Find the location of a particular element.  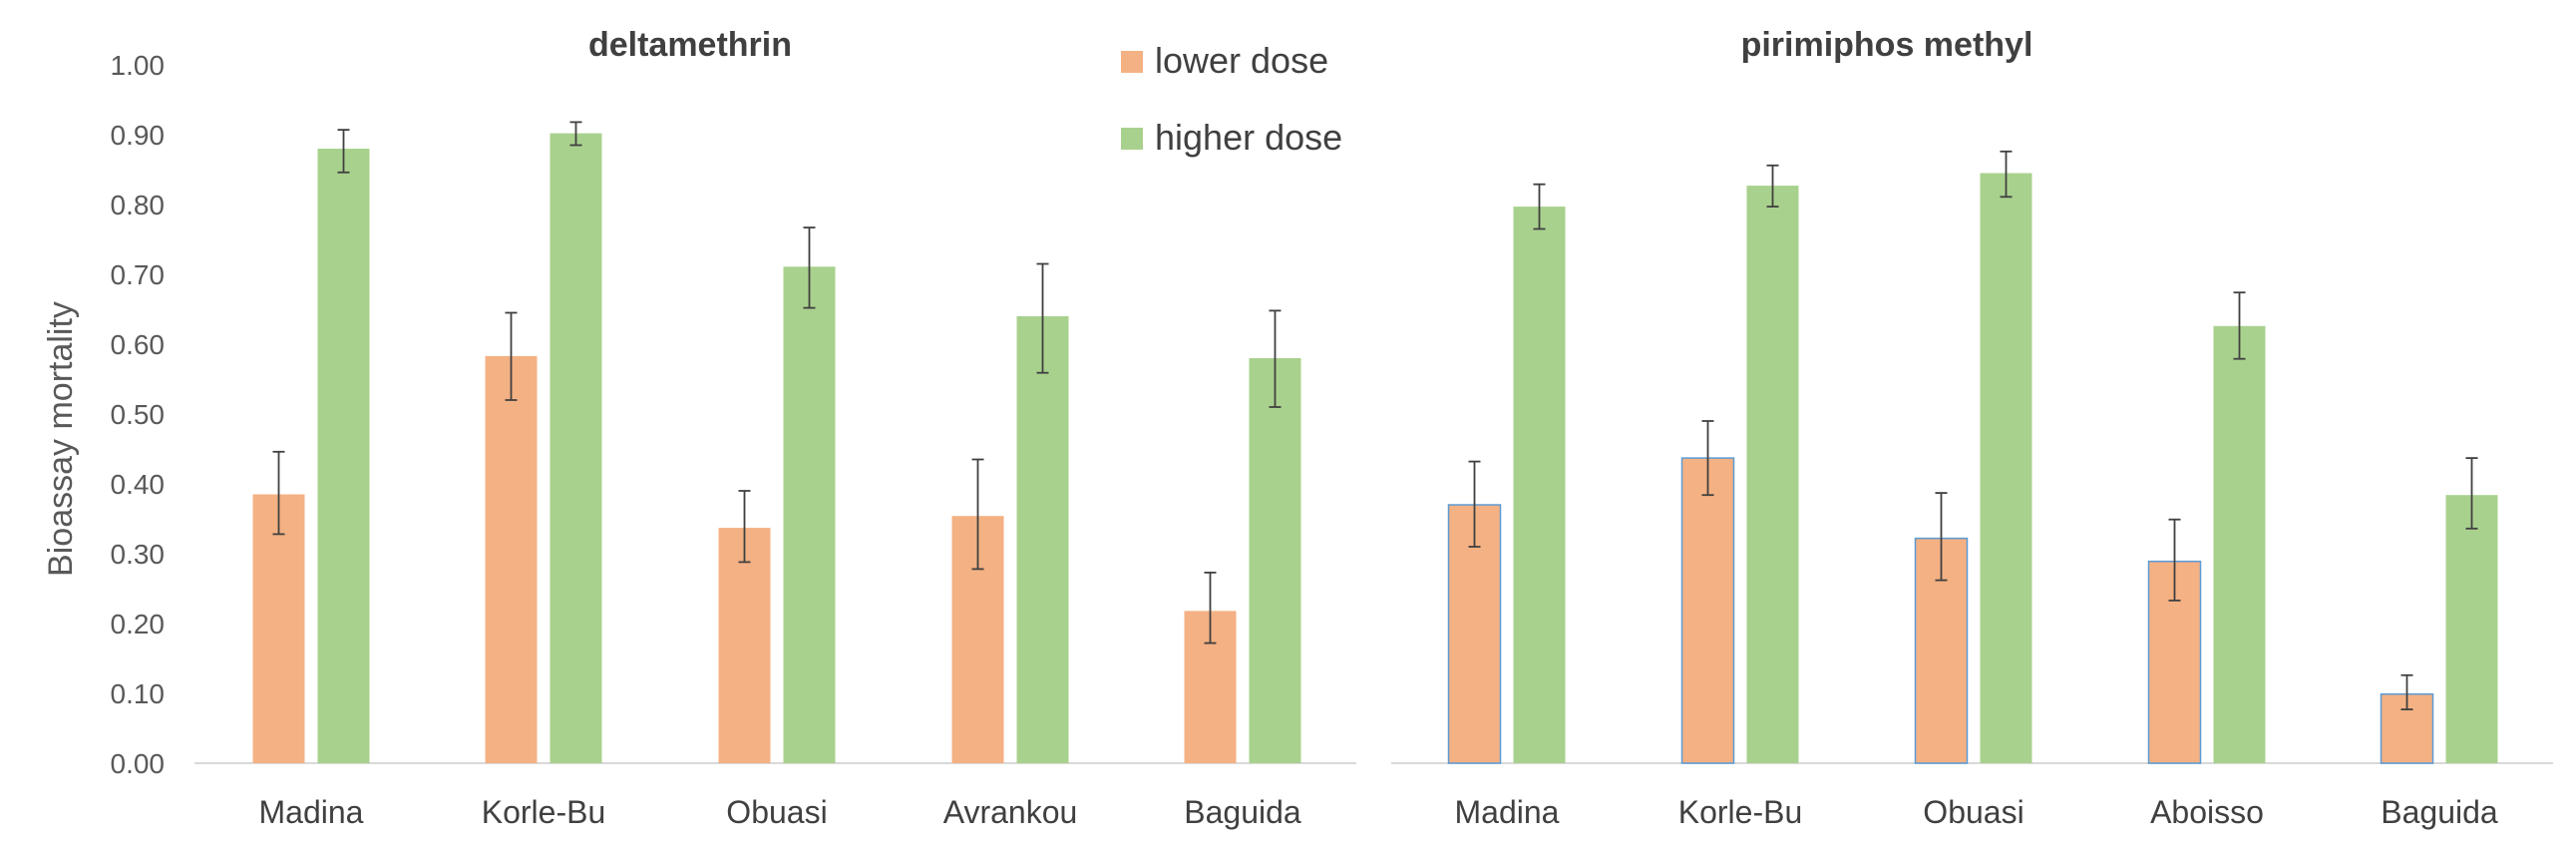

y-tick-label: 0.80 is located at coordinates (138, 205).